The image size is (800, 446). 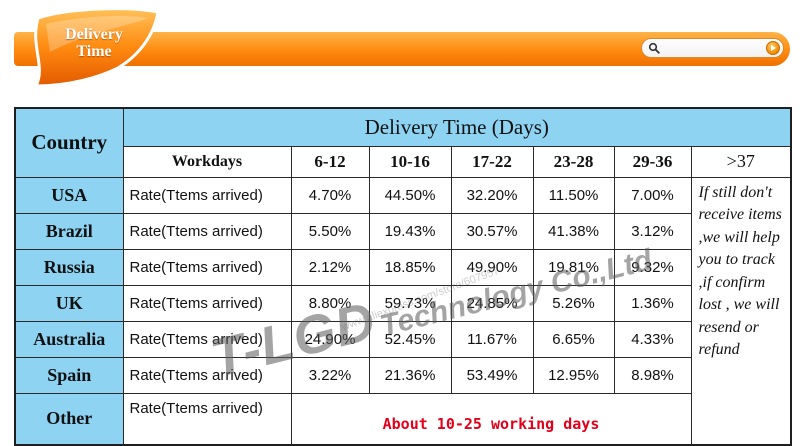 I want to click on table-title: Delivery Time (Days), so click(x=457, y=127).